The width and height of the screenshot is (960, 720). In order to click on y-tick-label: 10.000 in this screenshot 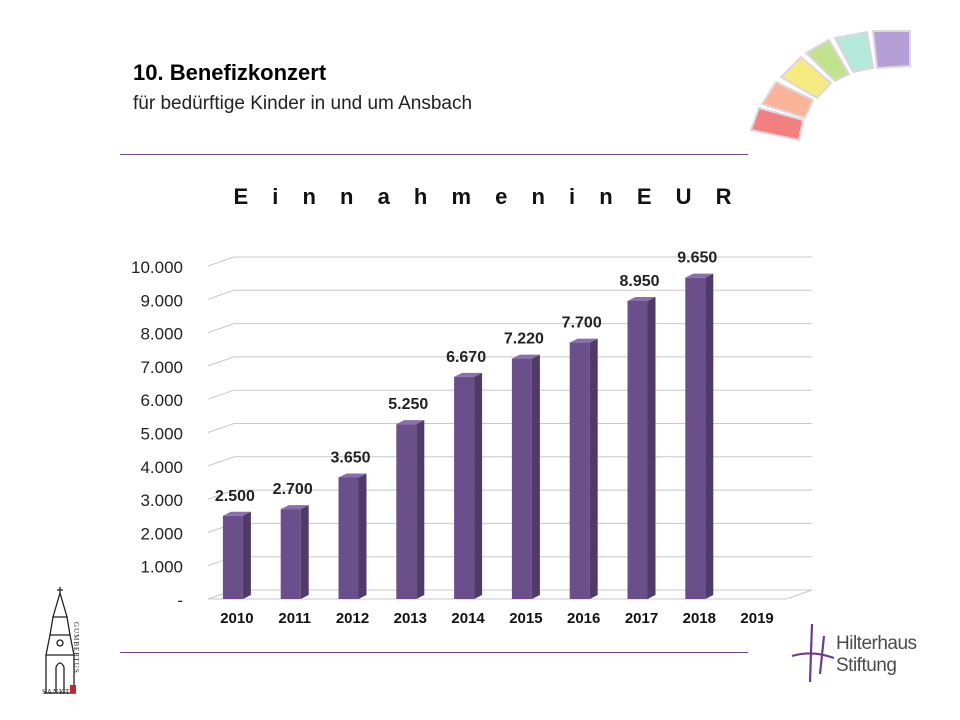, I will do `click(157, 267)`.